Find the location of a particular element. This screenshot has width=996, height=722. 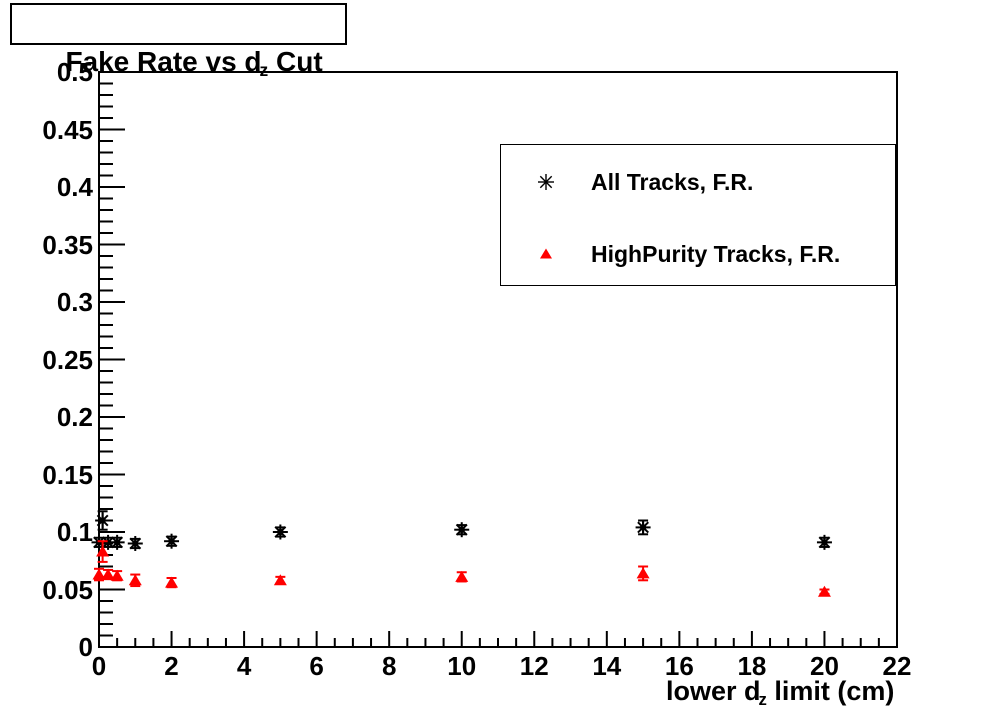

y-tick-label: 0.3 is located at coordinates (74, 302).